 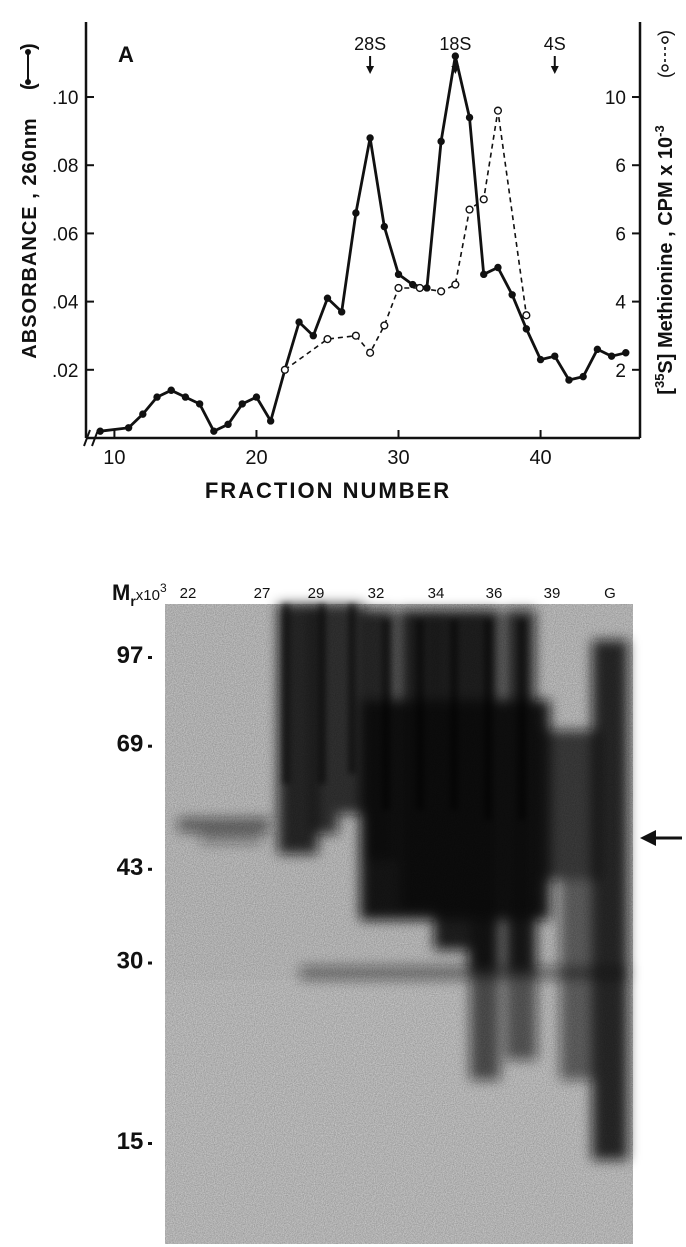 What do you see at coordinates (328, 490) in the screenshot?
I see `x-axis-label: FRACTION NUMBER` at bounding box center [328, 490].